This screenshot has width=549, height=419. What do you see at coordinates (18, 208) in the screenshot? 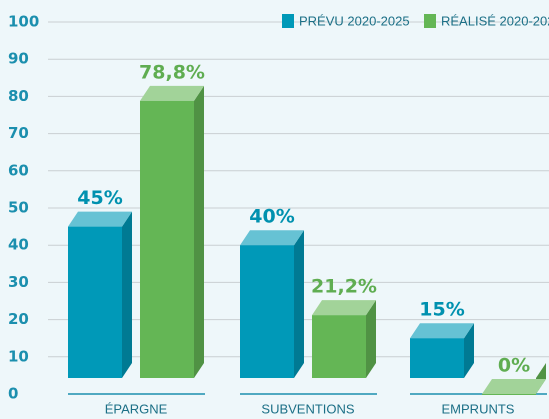
I see `y-tick-label: 50` at bounding box center [18, 208].